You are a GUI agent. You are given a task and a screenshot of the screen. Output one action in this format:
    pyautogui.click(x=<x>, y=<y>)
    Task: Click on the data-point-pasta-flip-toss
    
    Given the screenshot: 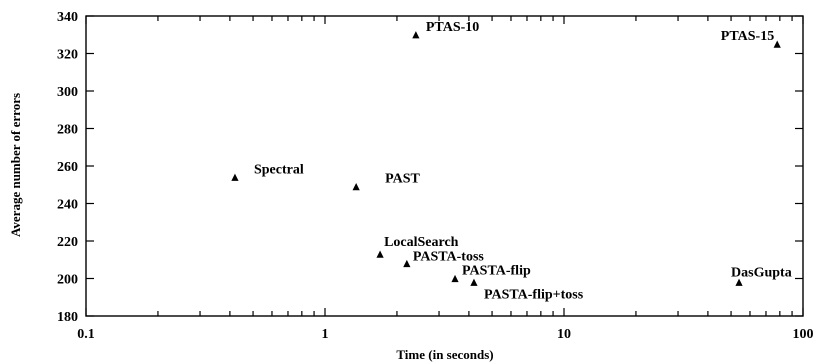 What is the action you would take?
    pyautogui.click(x=474, y=282)
    